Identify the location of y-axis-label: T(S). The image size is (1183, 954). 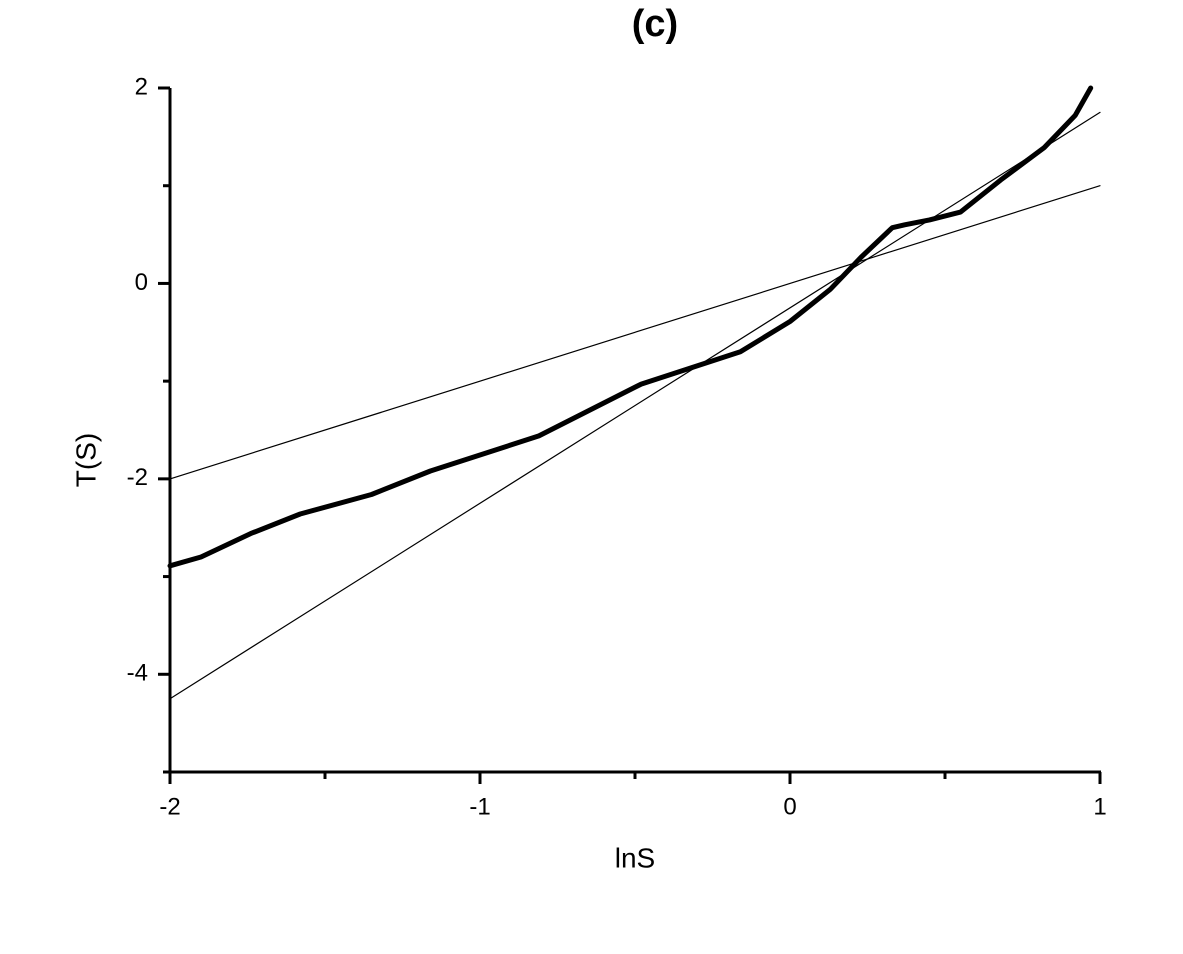
(85, 460).